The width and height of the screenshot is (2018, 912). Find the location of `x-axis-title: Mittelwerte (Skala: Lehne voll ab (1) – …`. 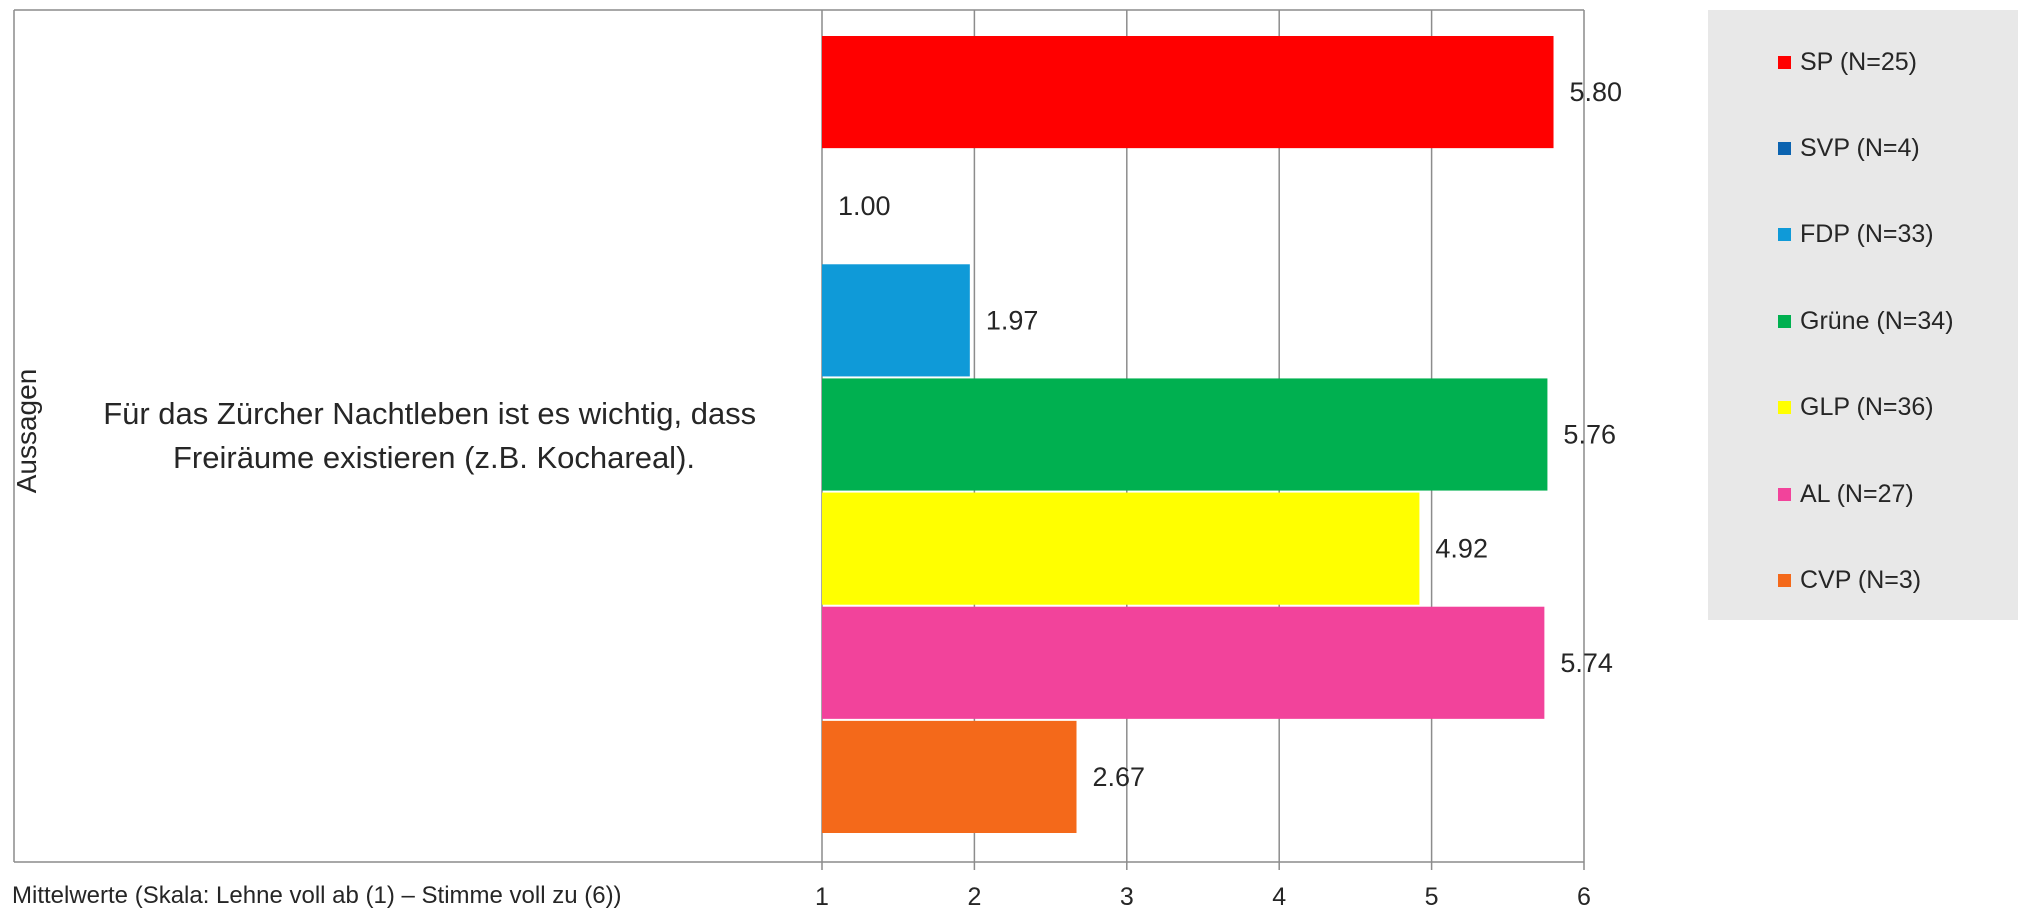

x-axis-title: Mittelwerte (Skala: Lehne voll ab (1) – … is located at coordinates (317, 895).